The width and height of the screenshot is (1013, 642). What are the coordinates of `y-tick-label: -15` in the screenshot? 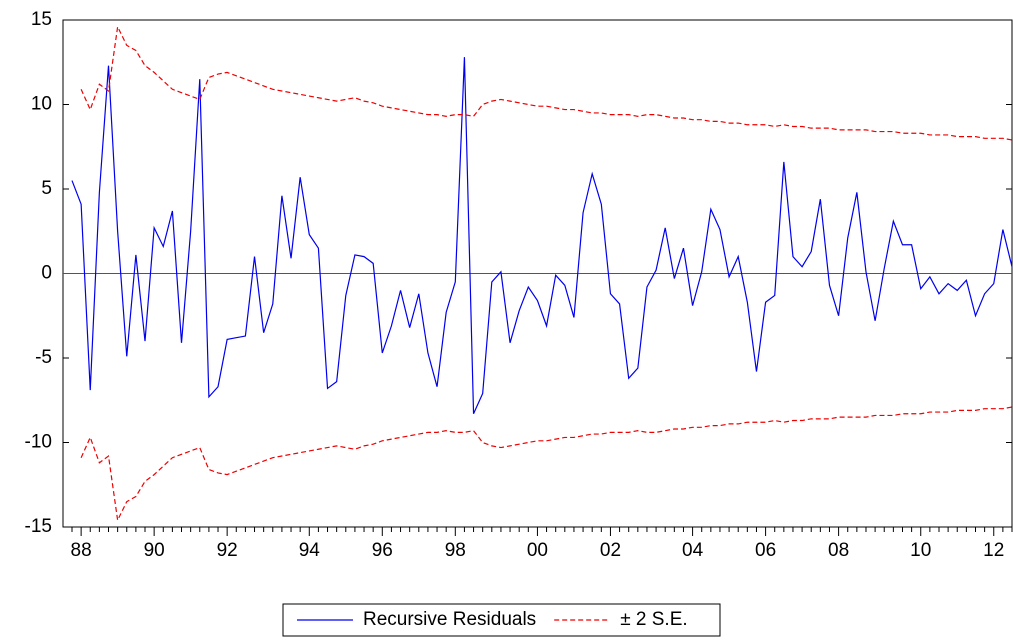 It's located at (38, 526).